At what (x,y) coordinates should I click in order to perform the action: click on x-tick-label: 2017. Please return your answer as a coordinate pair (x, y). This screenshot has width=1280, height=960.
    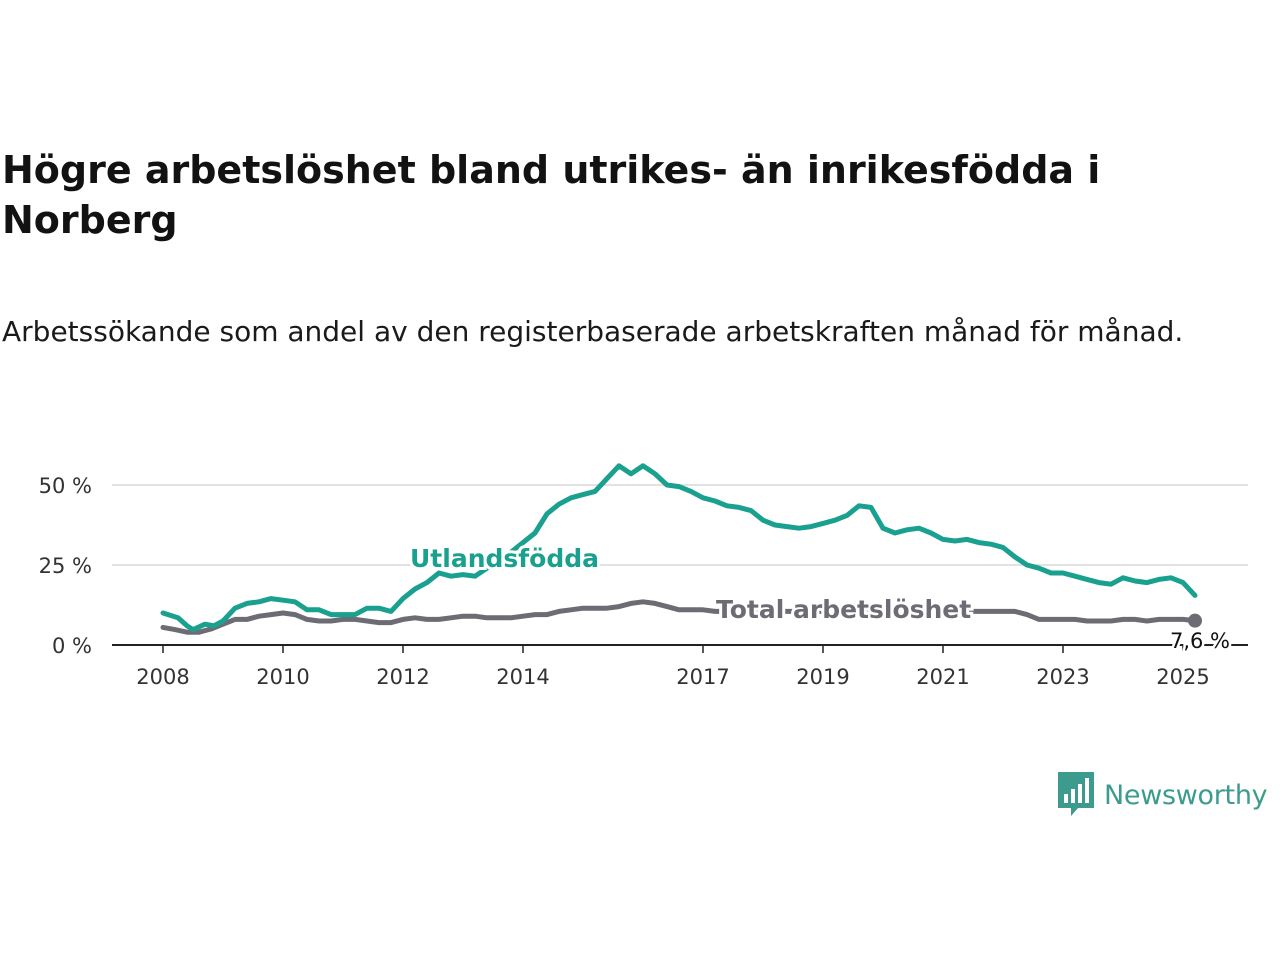
    Looking at the image, I should click on (702, 677).